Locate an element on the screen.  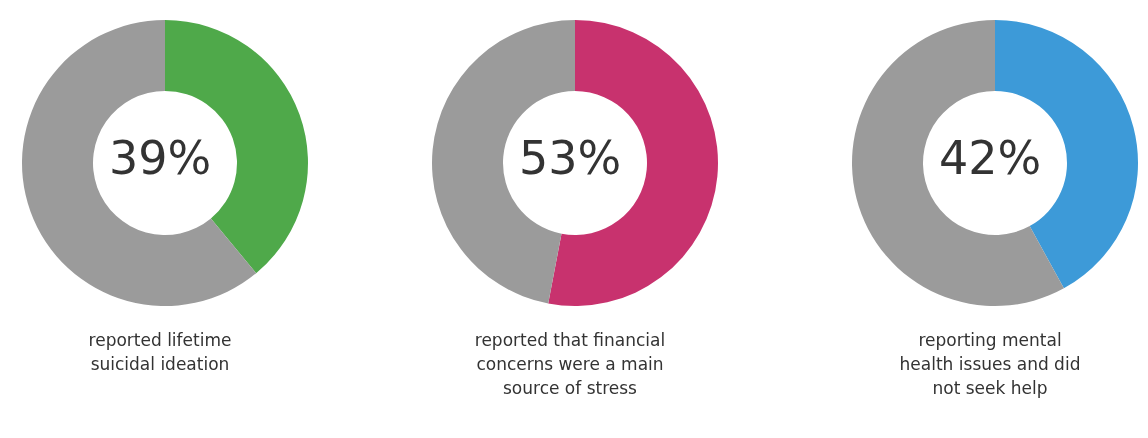
text: reported that financial concerns were a main source of stress is located at coordinates (570, 364).